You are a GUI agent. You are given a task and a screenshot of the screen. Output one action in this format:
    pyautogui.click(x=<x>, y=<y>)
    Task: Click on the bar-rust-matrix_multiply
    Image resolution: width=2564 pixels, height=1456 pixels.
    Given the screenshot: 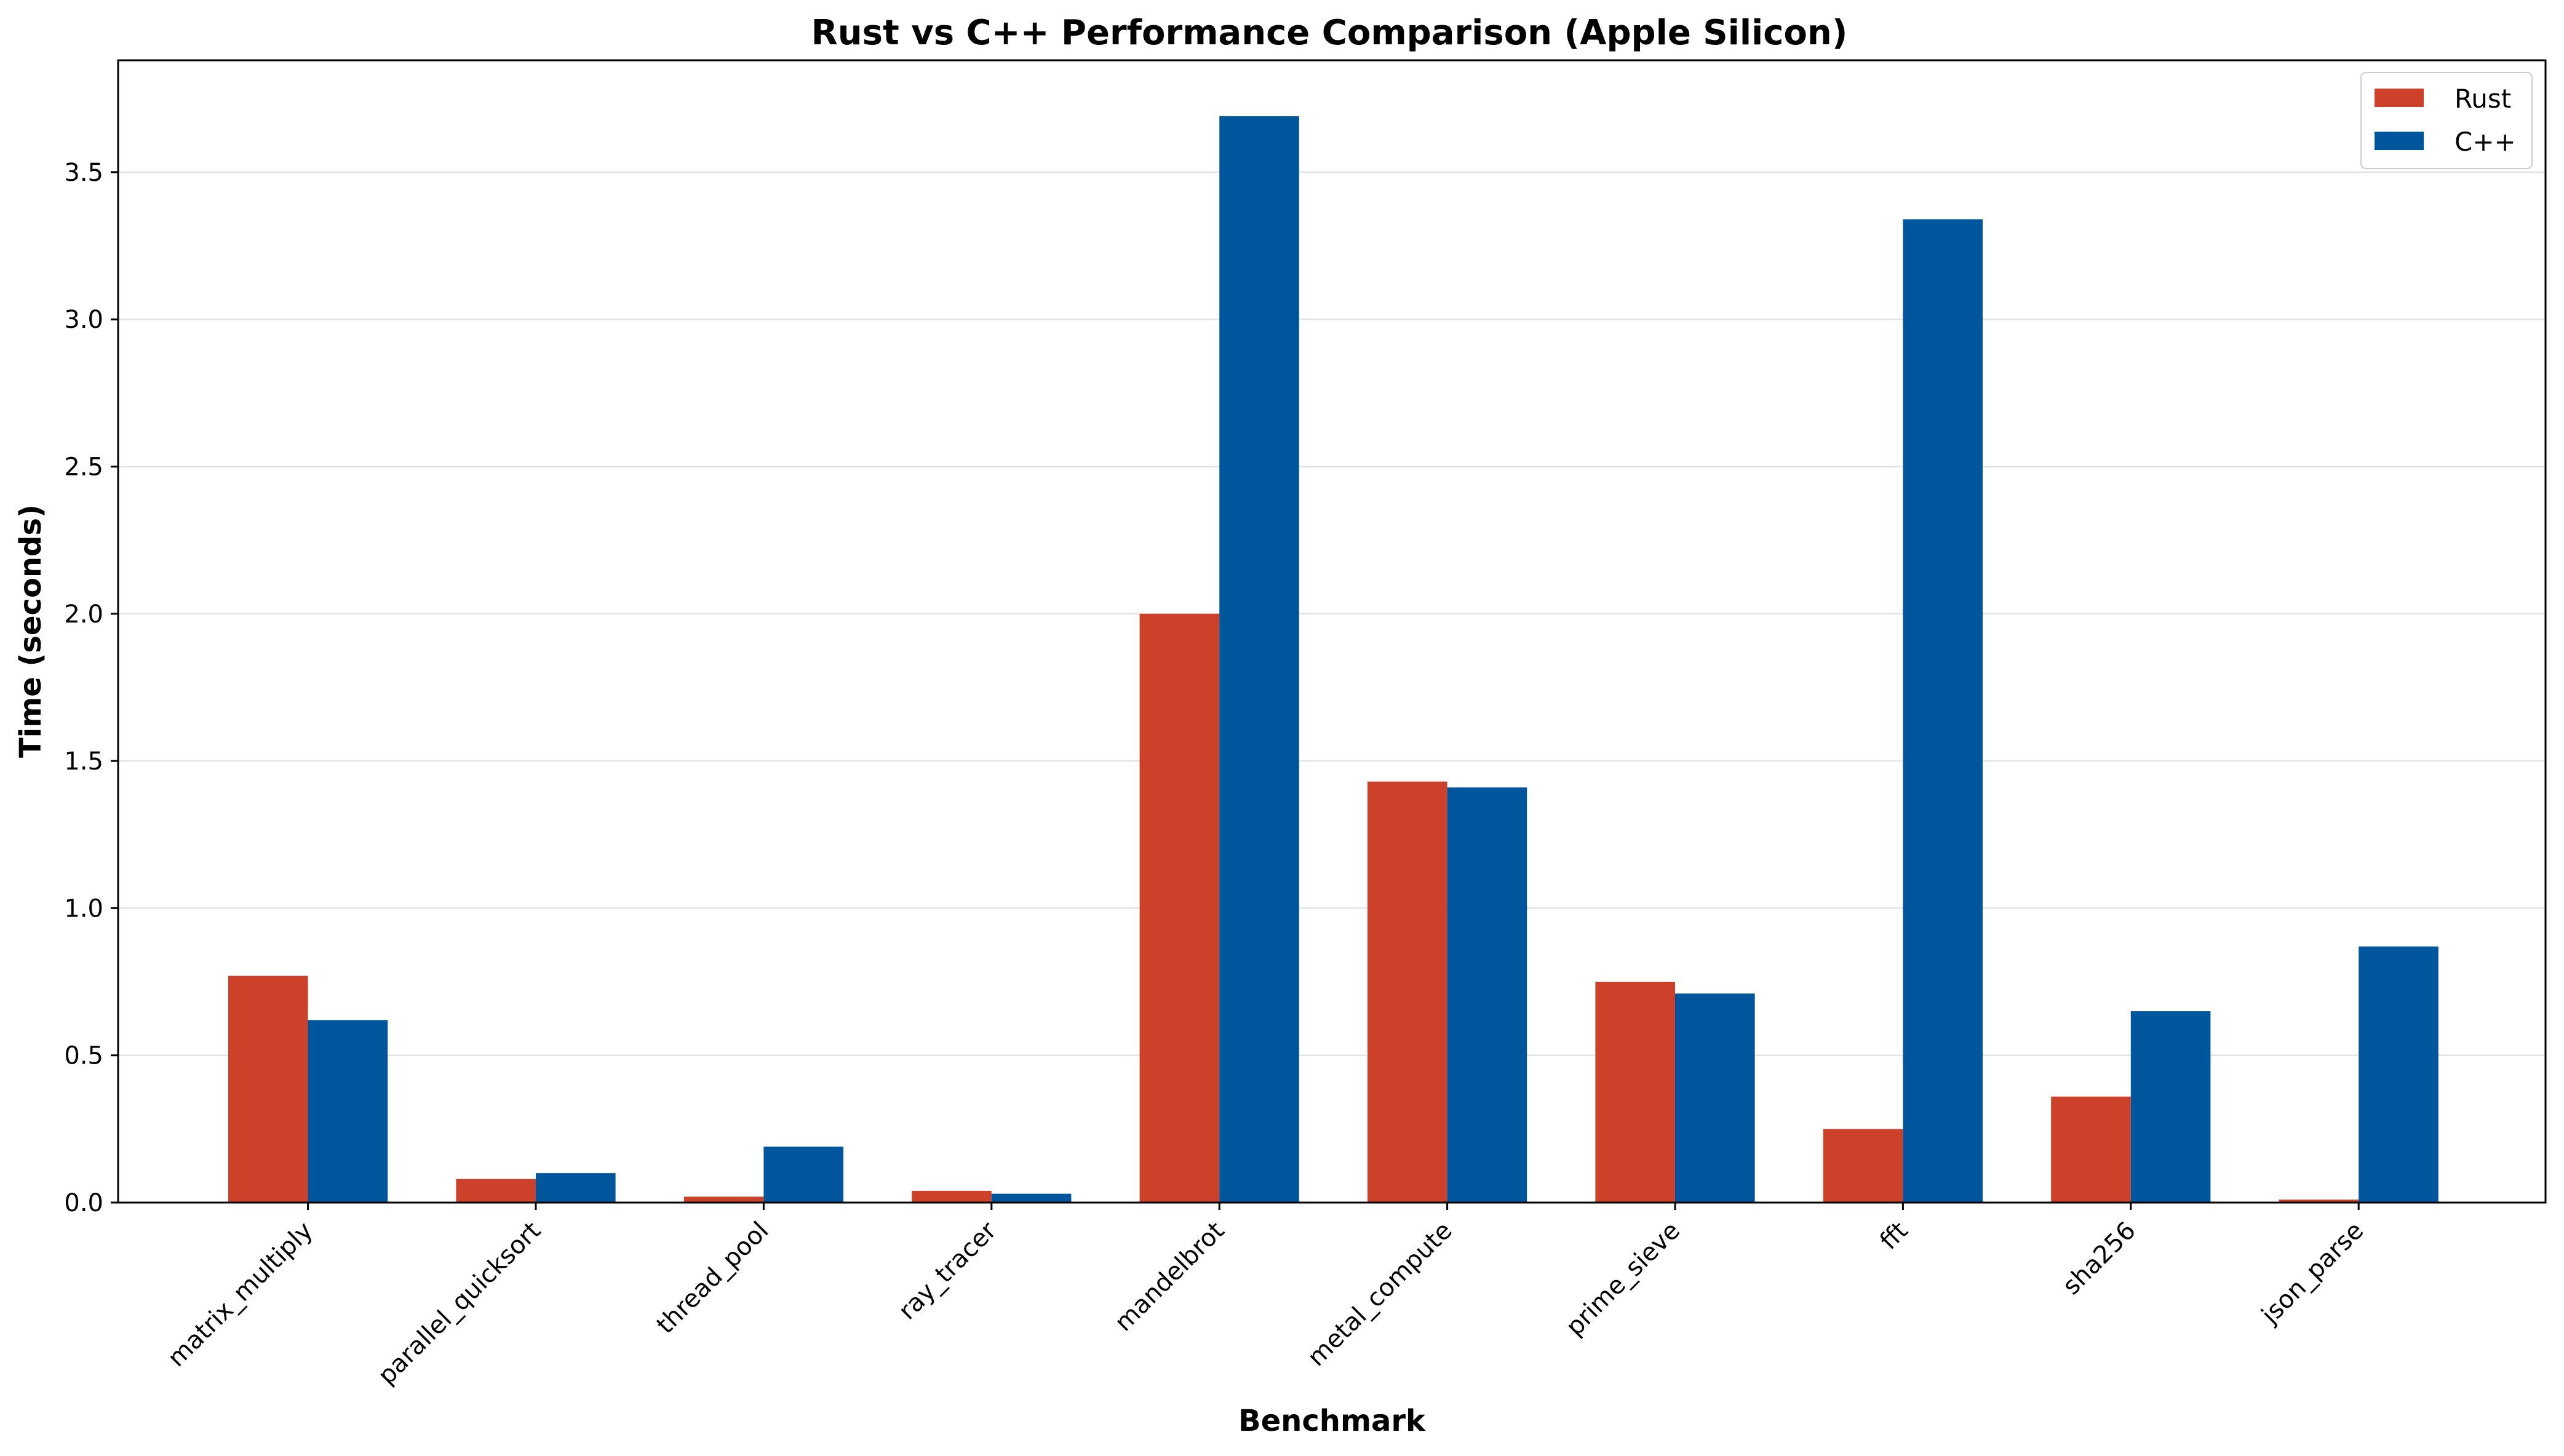 What is the action you would take?
    pyautogui.click(x=268, y=1089)
    